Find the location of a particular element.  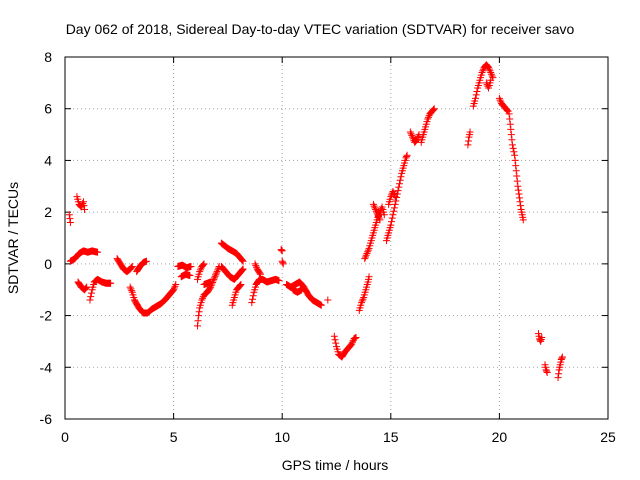

y-tick-label: 4 is located at coordinates (48, 160).